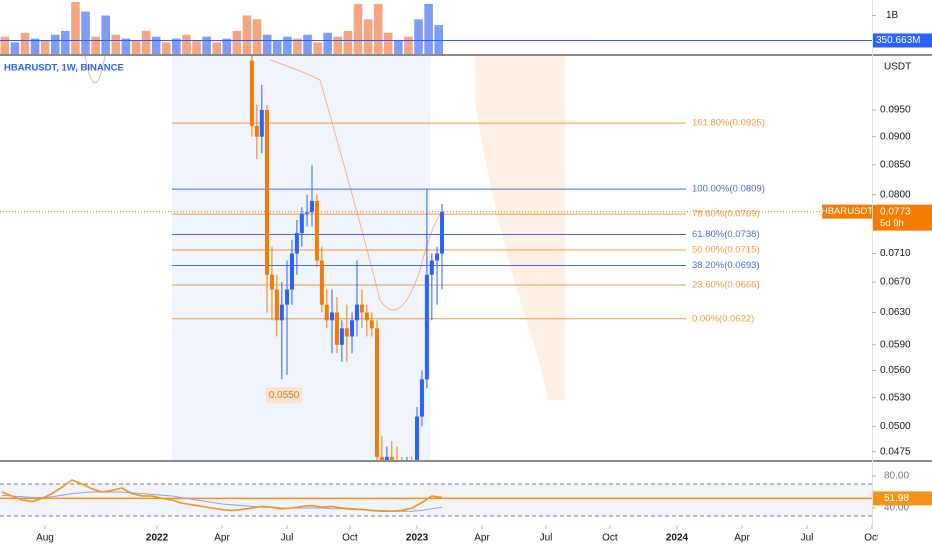 The image size is (932, 550). What do you see at coordinates (895, 110) in the screenshot?
I see `y-tick-label: 0.0950` at bounding box center [895, 110].